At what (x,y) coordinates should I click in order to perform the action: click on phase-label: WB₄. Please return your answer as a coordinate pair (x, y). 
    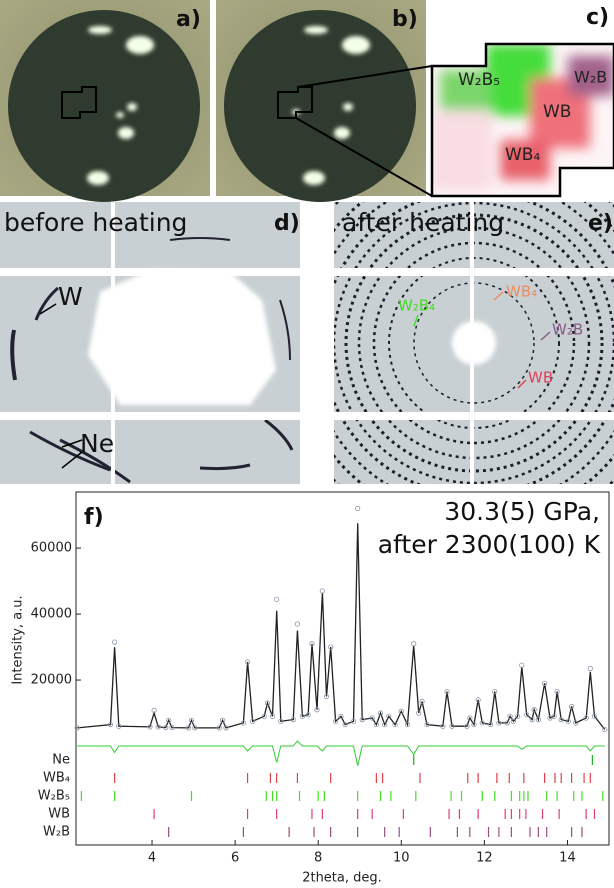
    Looking at the image, I should click on (522, 155).